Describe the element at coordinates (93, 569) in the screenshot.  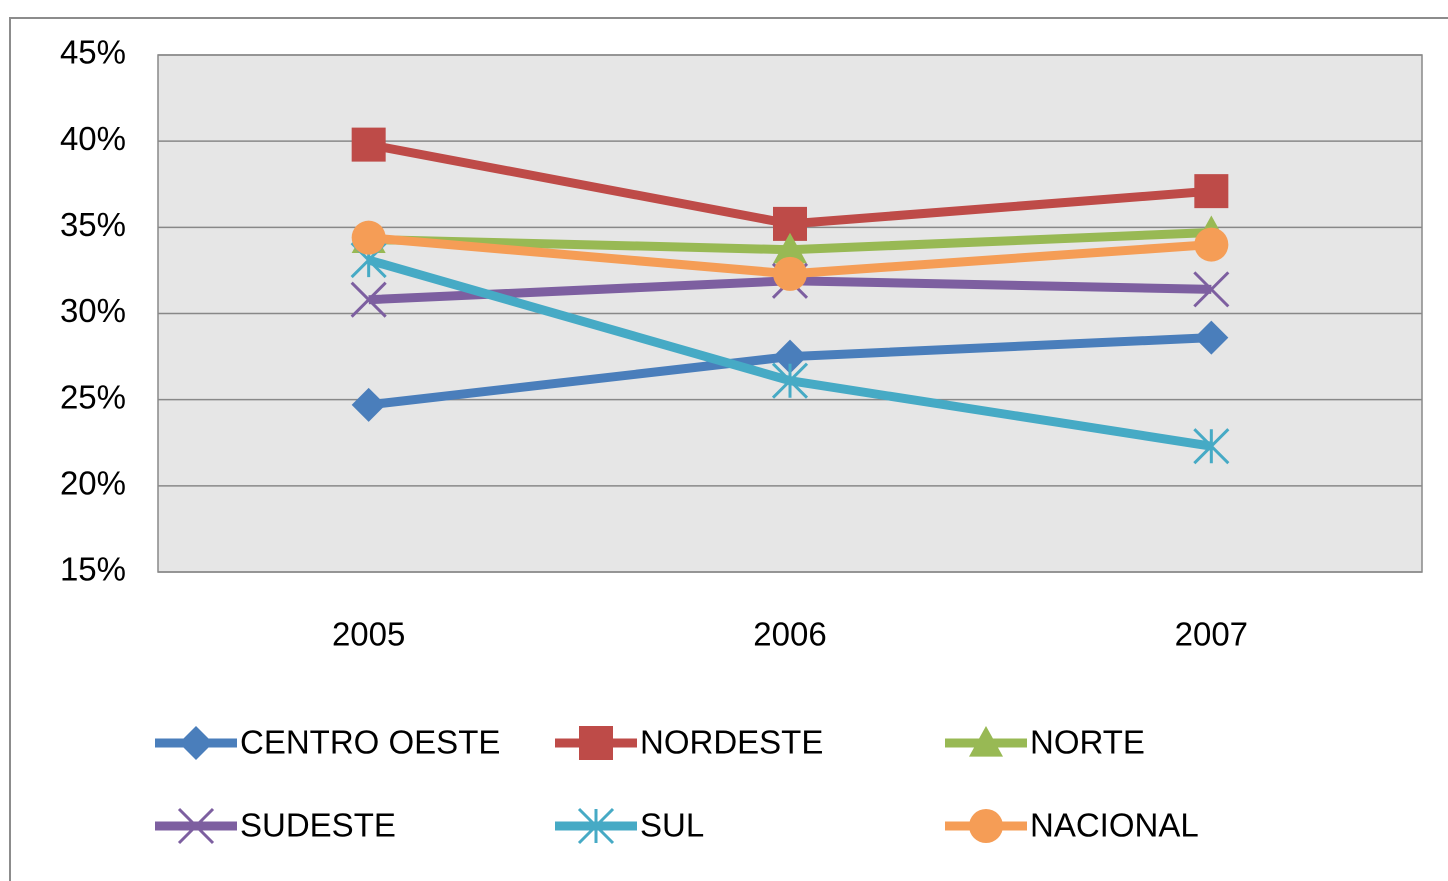
I see `y-tick-label: 15%` at that location.